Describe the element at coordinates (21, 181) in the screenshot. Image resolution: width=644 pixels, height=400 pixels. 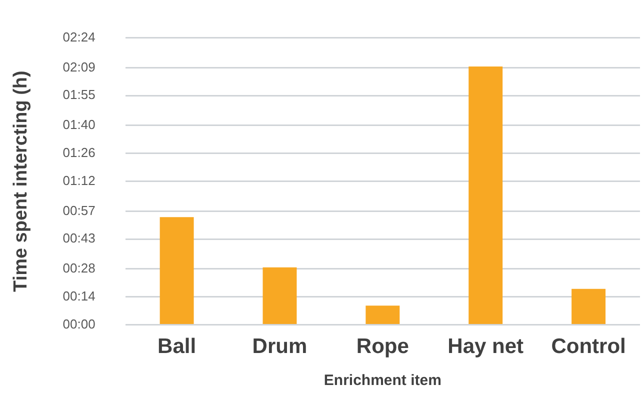
I see `y-axis-title: Time spent intercting (h)` at that location.